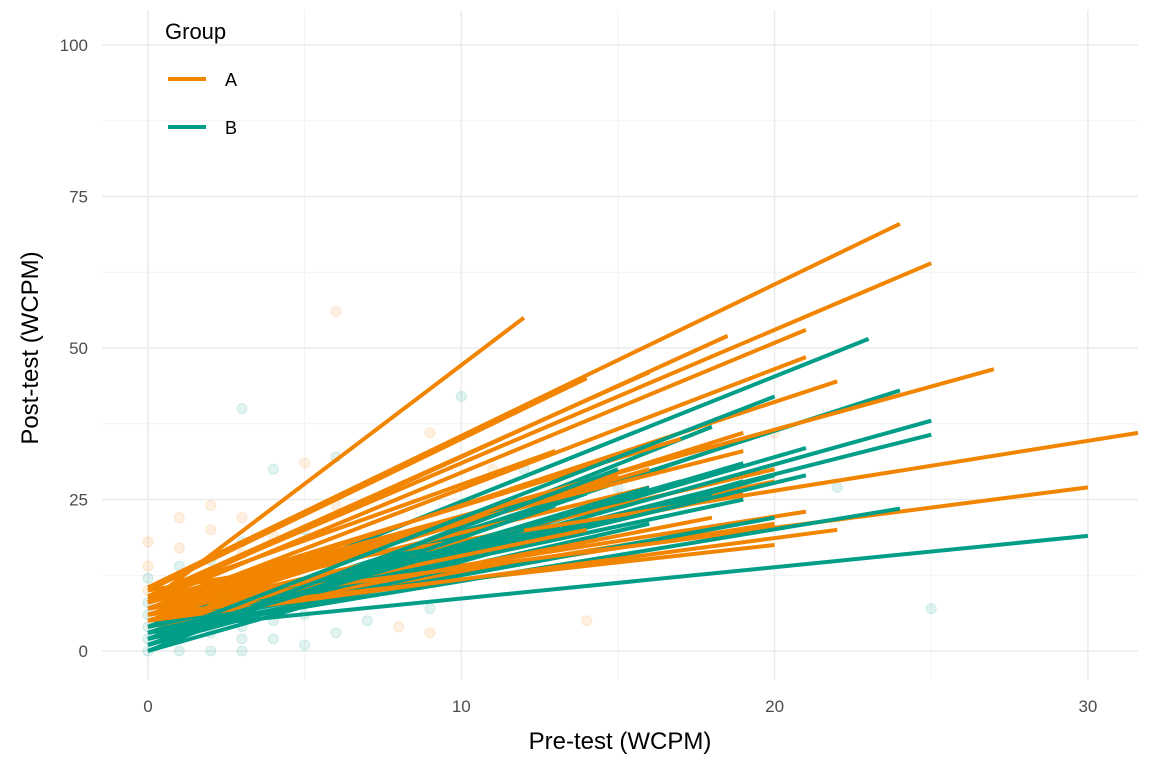  Describe the element at coordinates (231, 80) in the screenshot. I see `legend-label-a: A` at that location.